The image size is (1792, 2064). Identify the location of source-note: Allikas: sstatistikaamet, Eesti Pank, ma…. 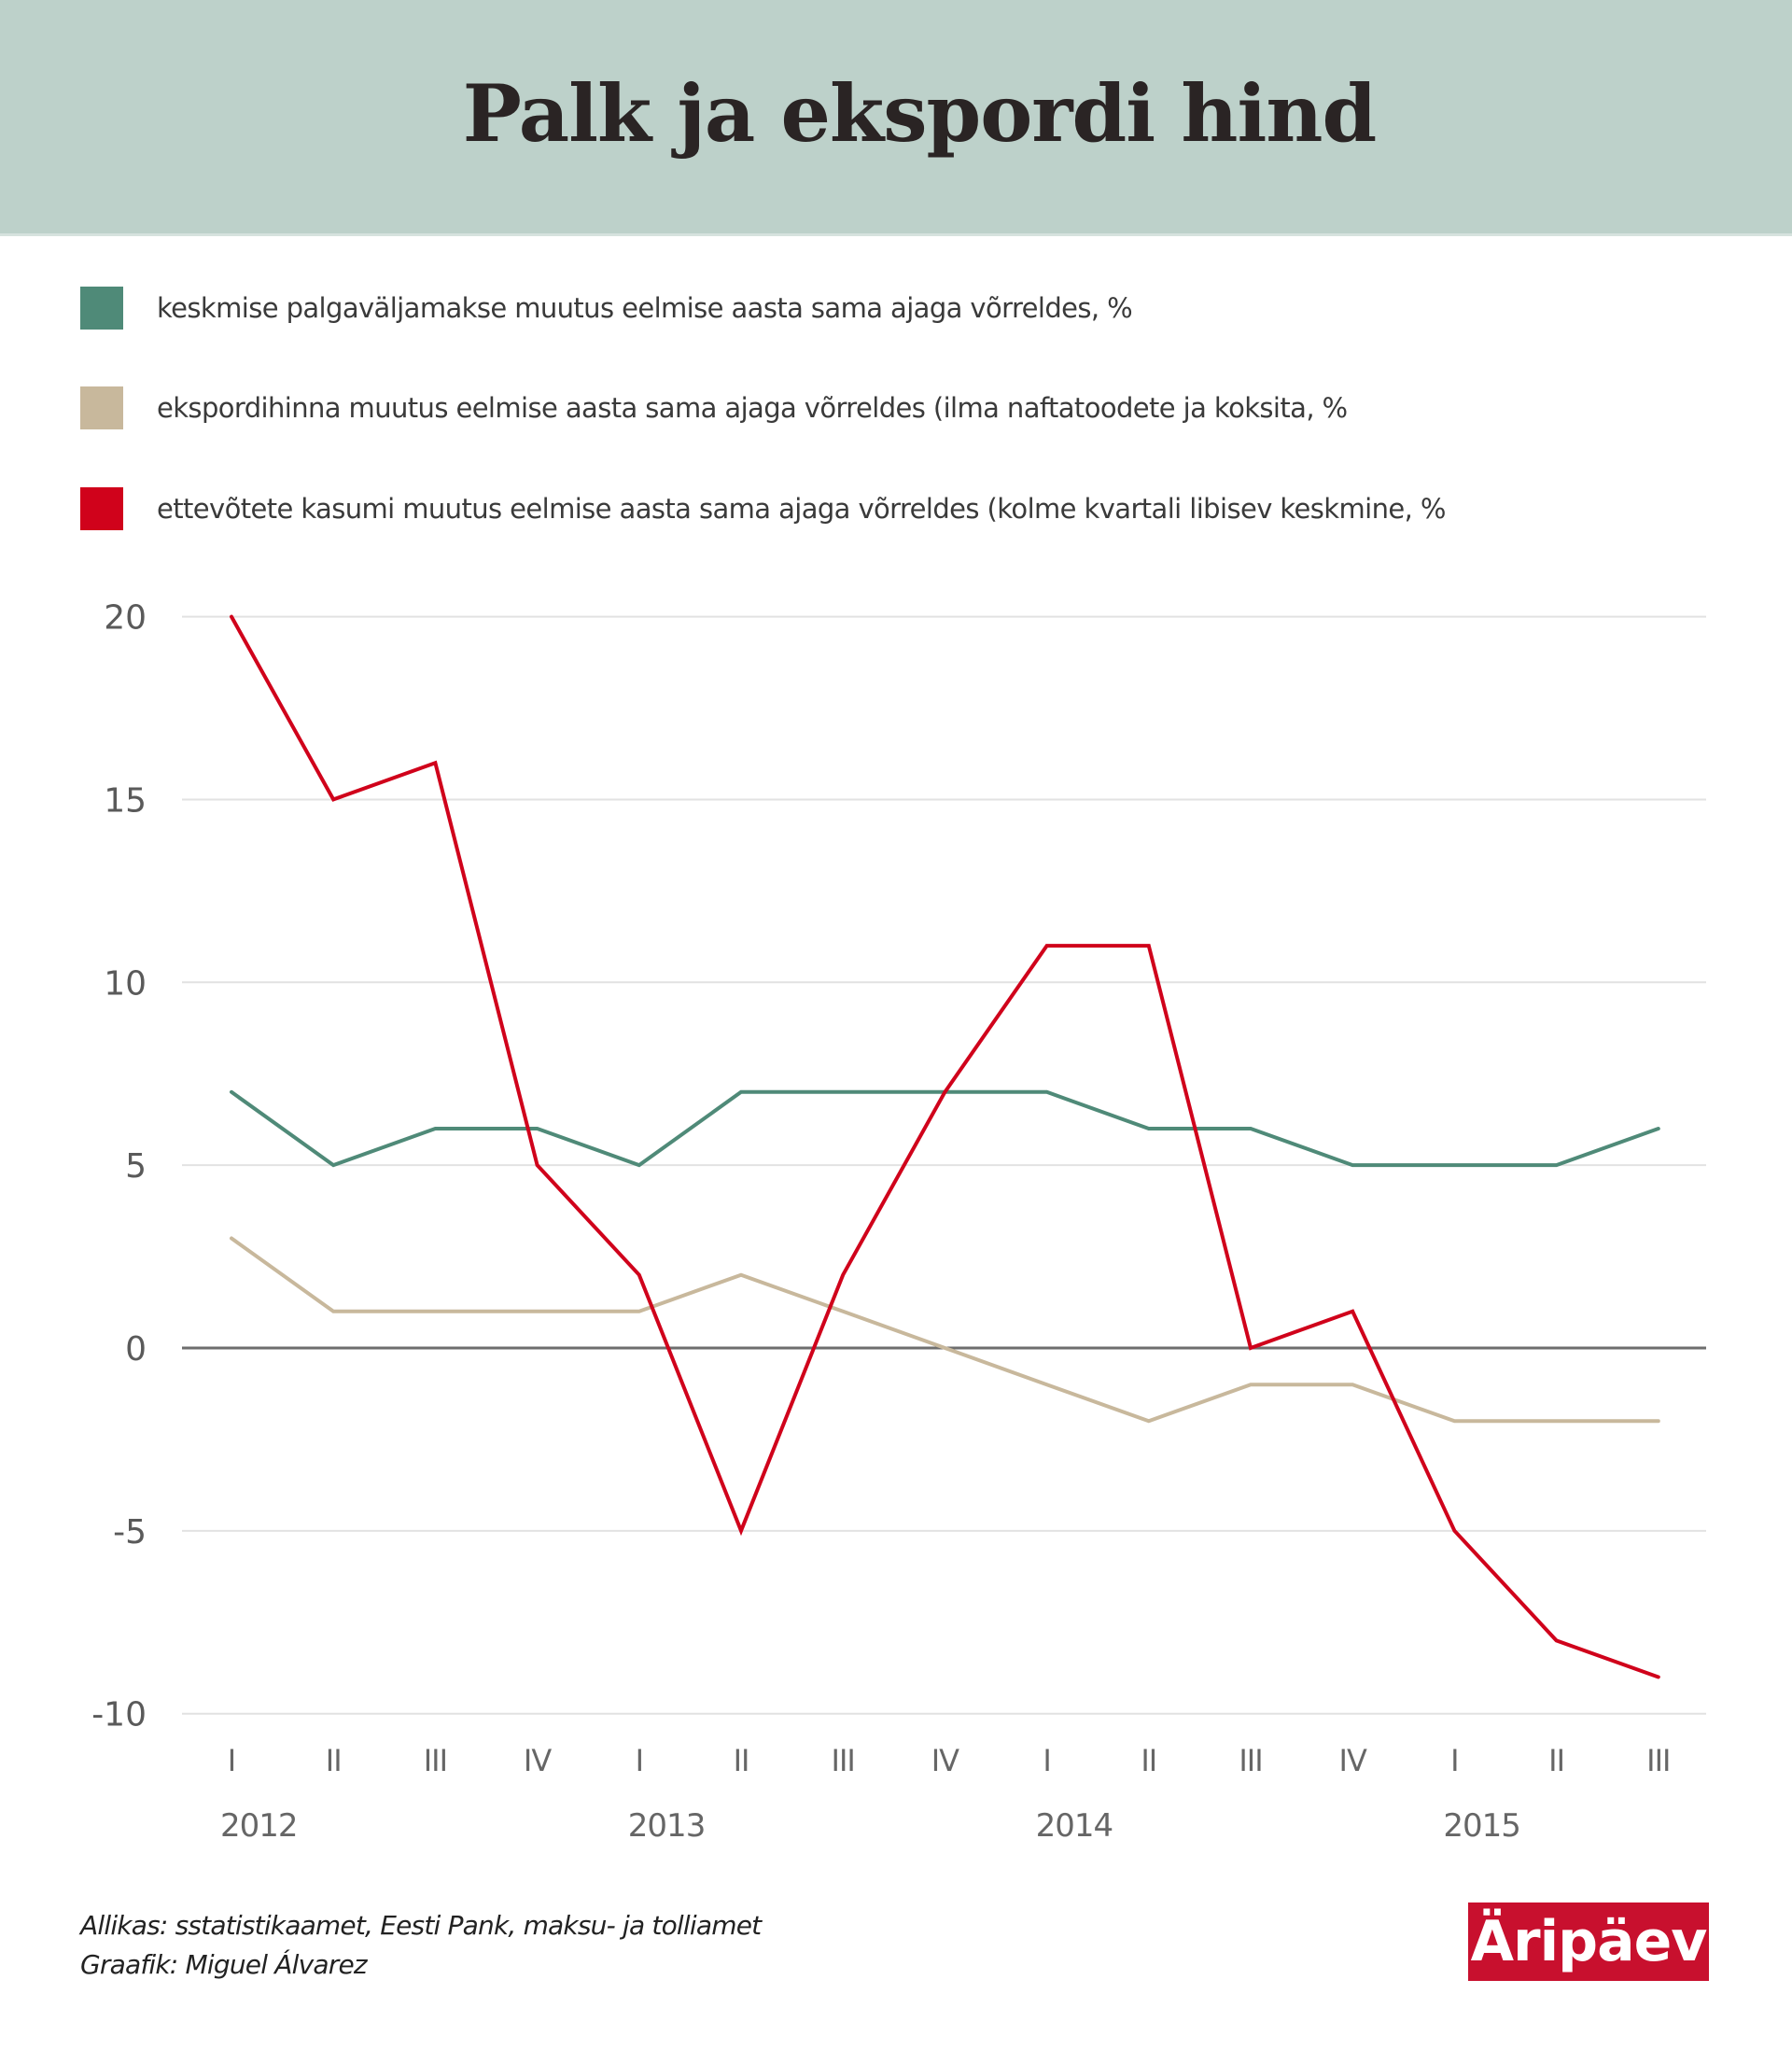
(421, 1925).